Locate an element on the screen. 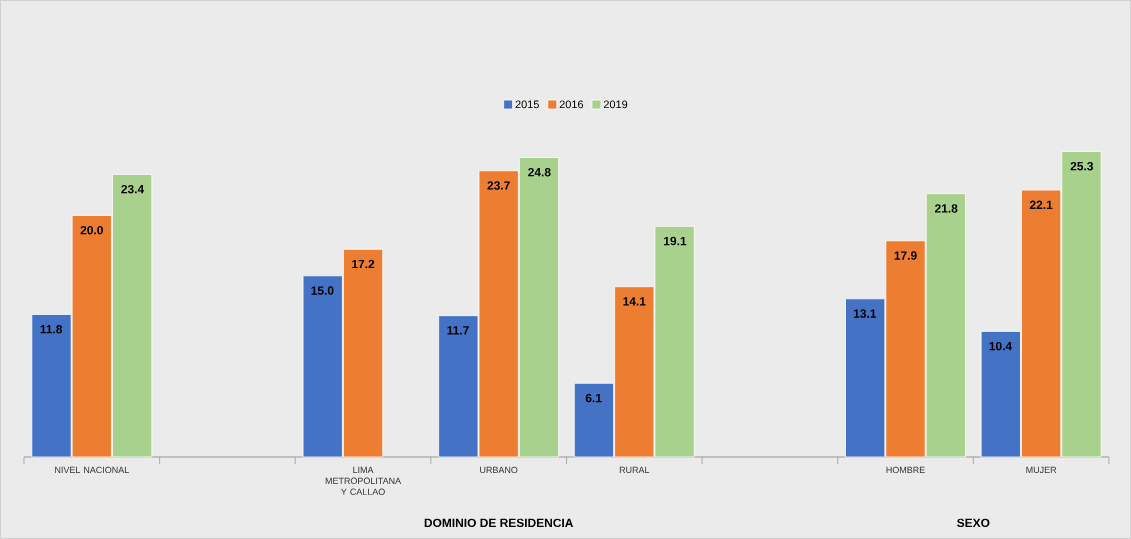  x-tick-label: HOMBRE is located at coordinates (905, 470).